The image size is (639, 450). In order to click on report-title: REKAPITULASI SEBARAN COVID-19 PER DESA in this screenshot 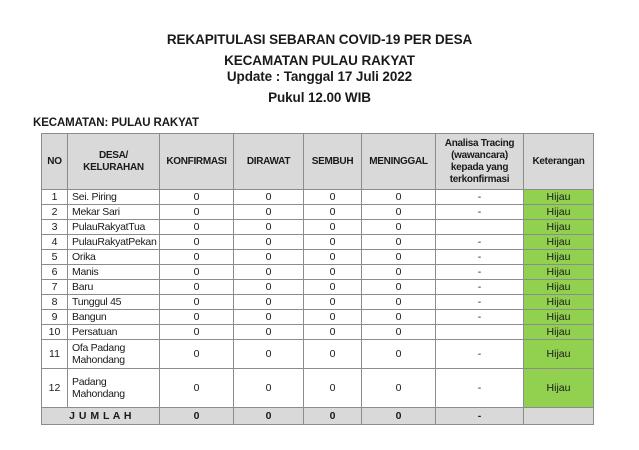, I will do `click(319, 39)`.